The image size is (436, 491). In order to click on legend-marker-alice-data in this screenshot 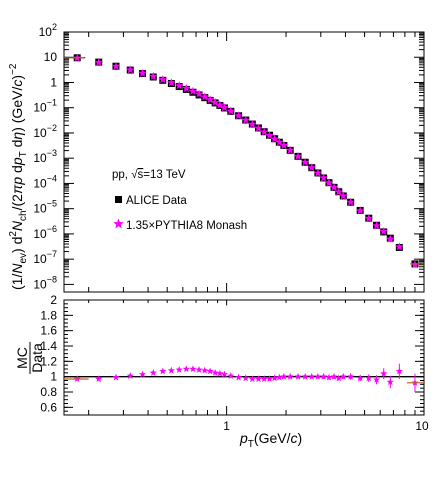, I will do `click(118, 199)`.